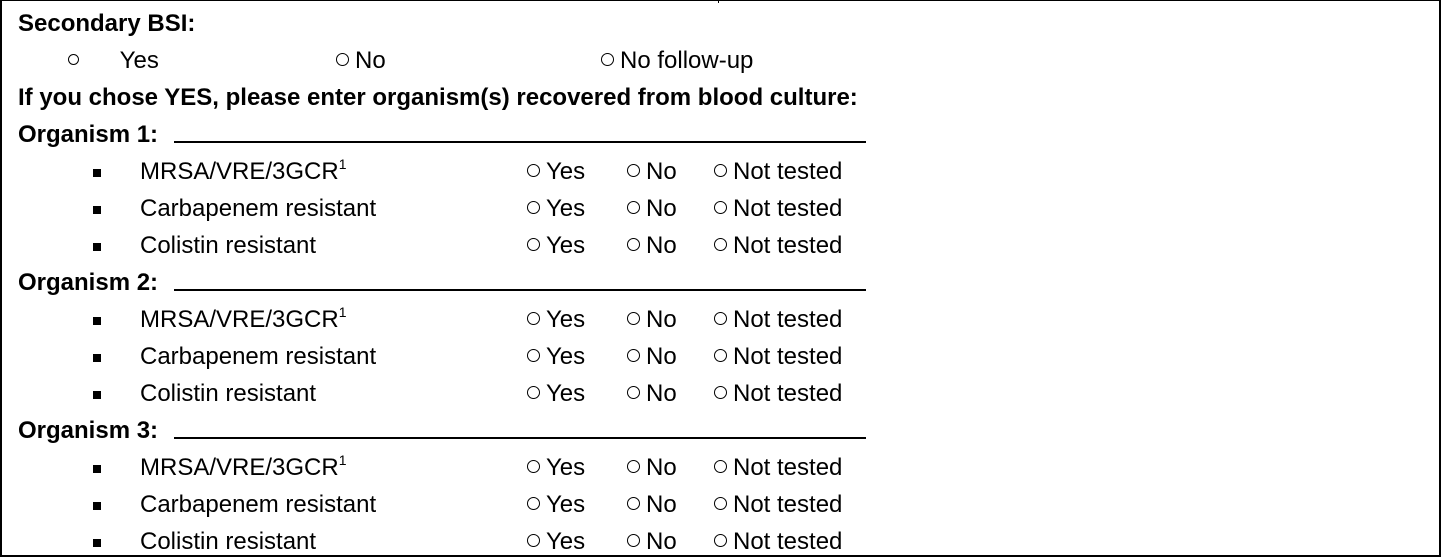  I want to click on organism-3-row: Organism 3:, so click(729, 429).